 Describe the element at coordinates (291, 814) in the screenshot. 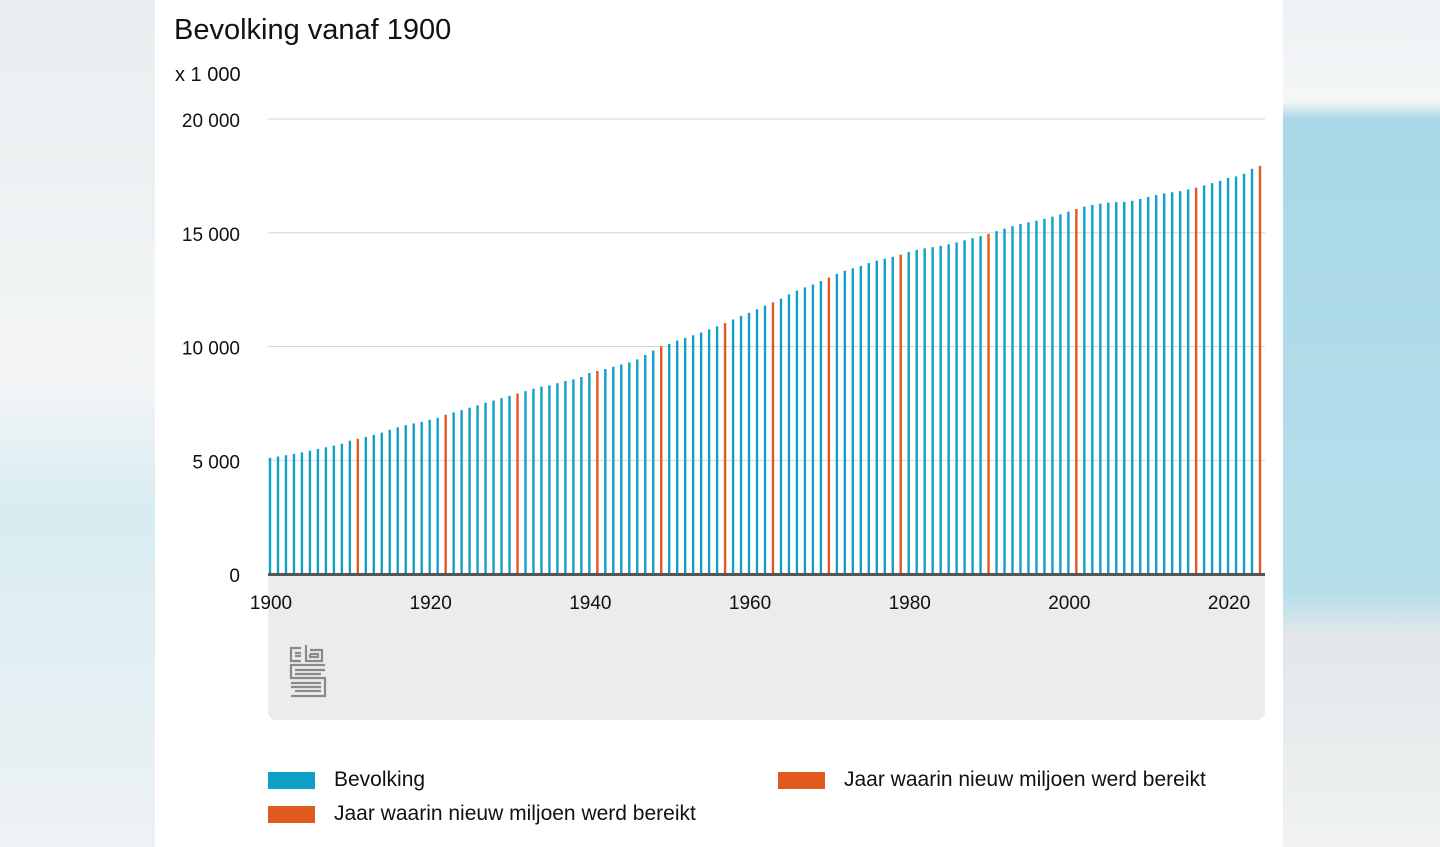

I see `legend-swatch-orange` at that location.